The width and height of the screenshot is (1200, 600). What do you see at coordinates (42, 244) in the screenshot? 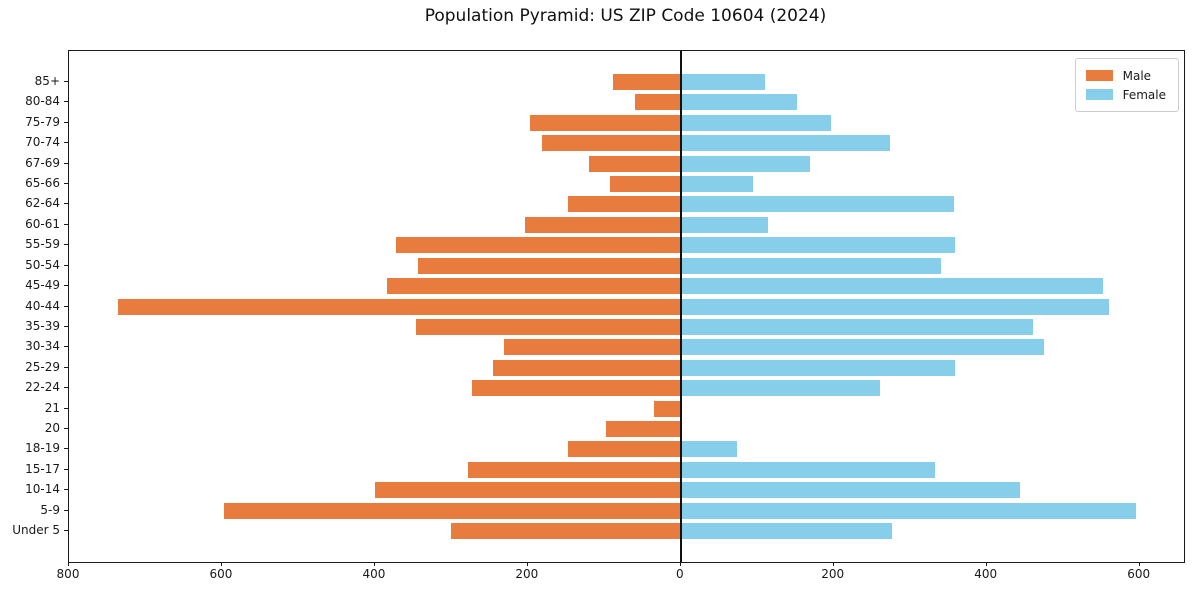
I see `y-tick-label: 55-59` at bounding box center [42, 244].